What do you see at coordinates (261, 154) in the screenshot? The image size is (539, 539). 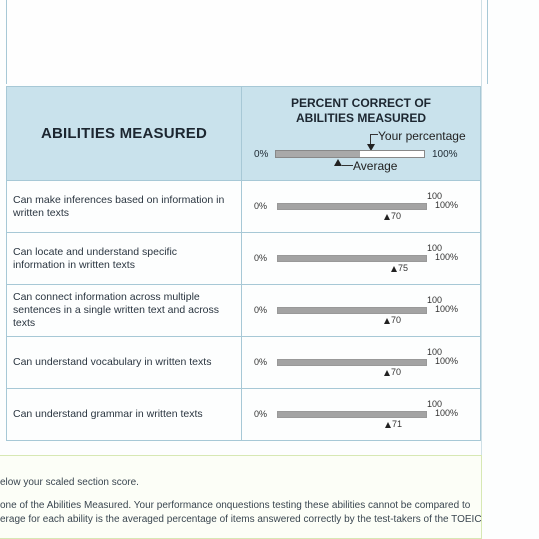 I see `legend-zero: 0%` at bounding box center [261, 154].